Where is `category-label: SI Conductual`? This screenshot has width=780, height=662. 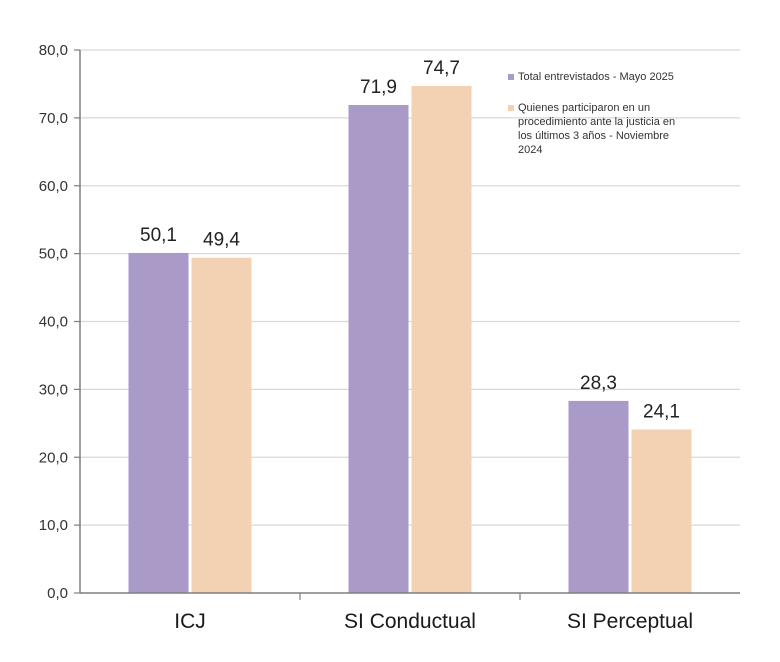 category-label: SI Conductual is located at coordinates (410, 621).